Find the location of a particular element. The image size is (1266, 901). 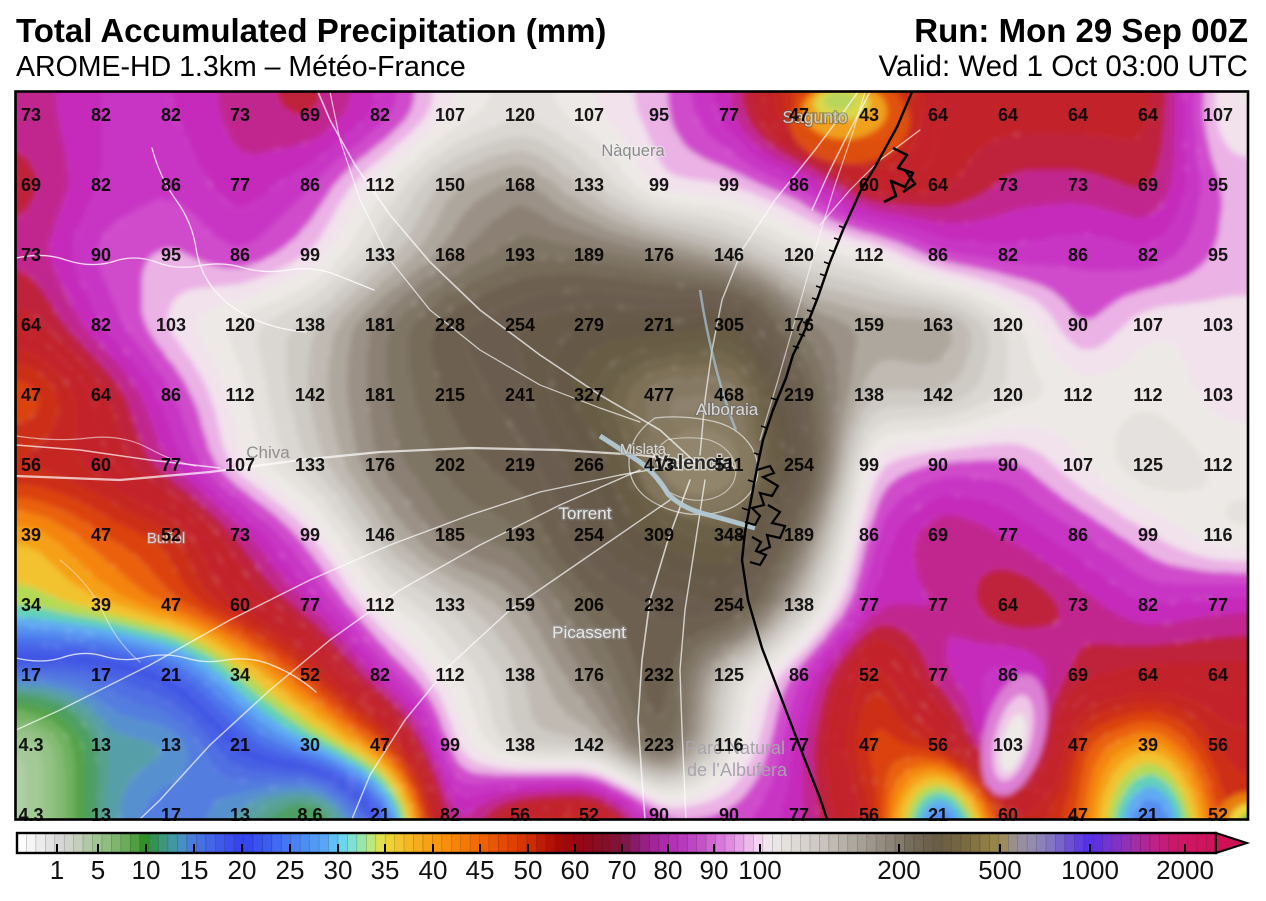

svg-text: 100 is located at coordinates (759, 870).